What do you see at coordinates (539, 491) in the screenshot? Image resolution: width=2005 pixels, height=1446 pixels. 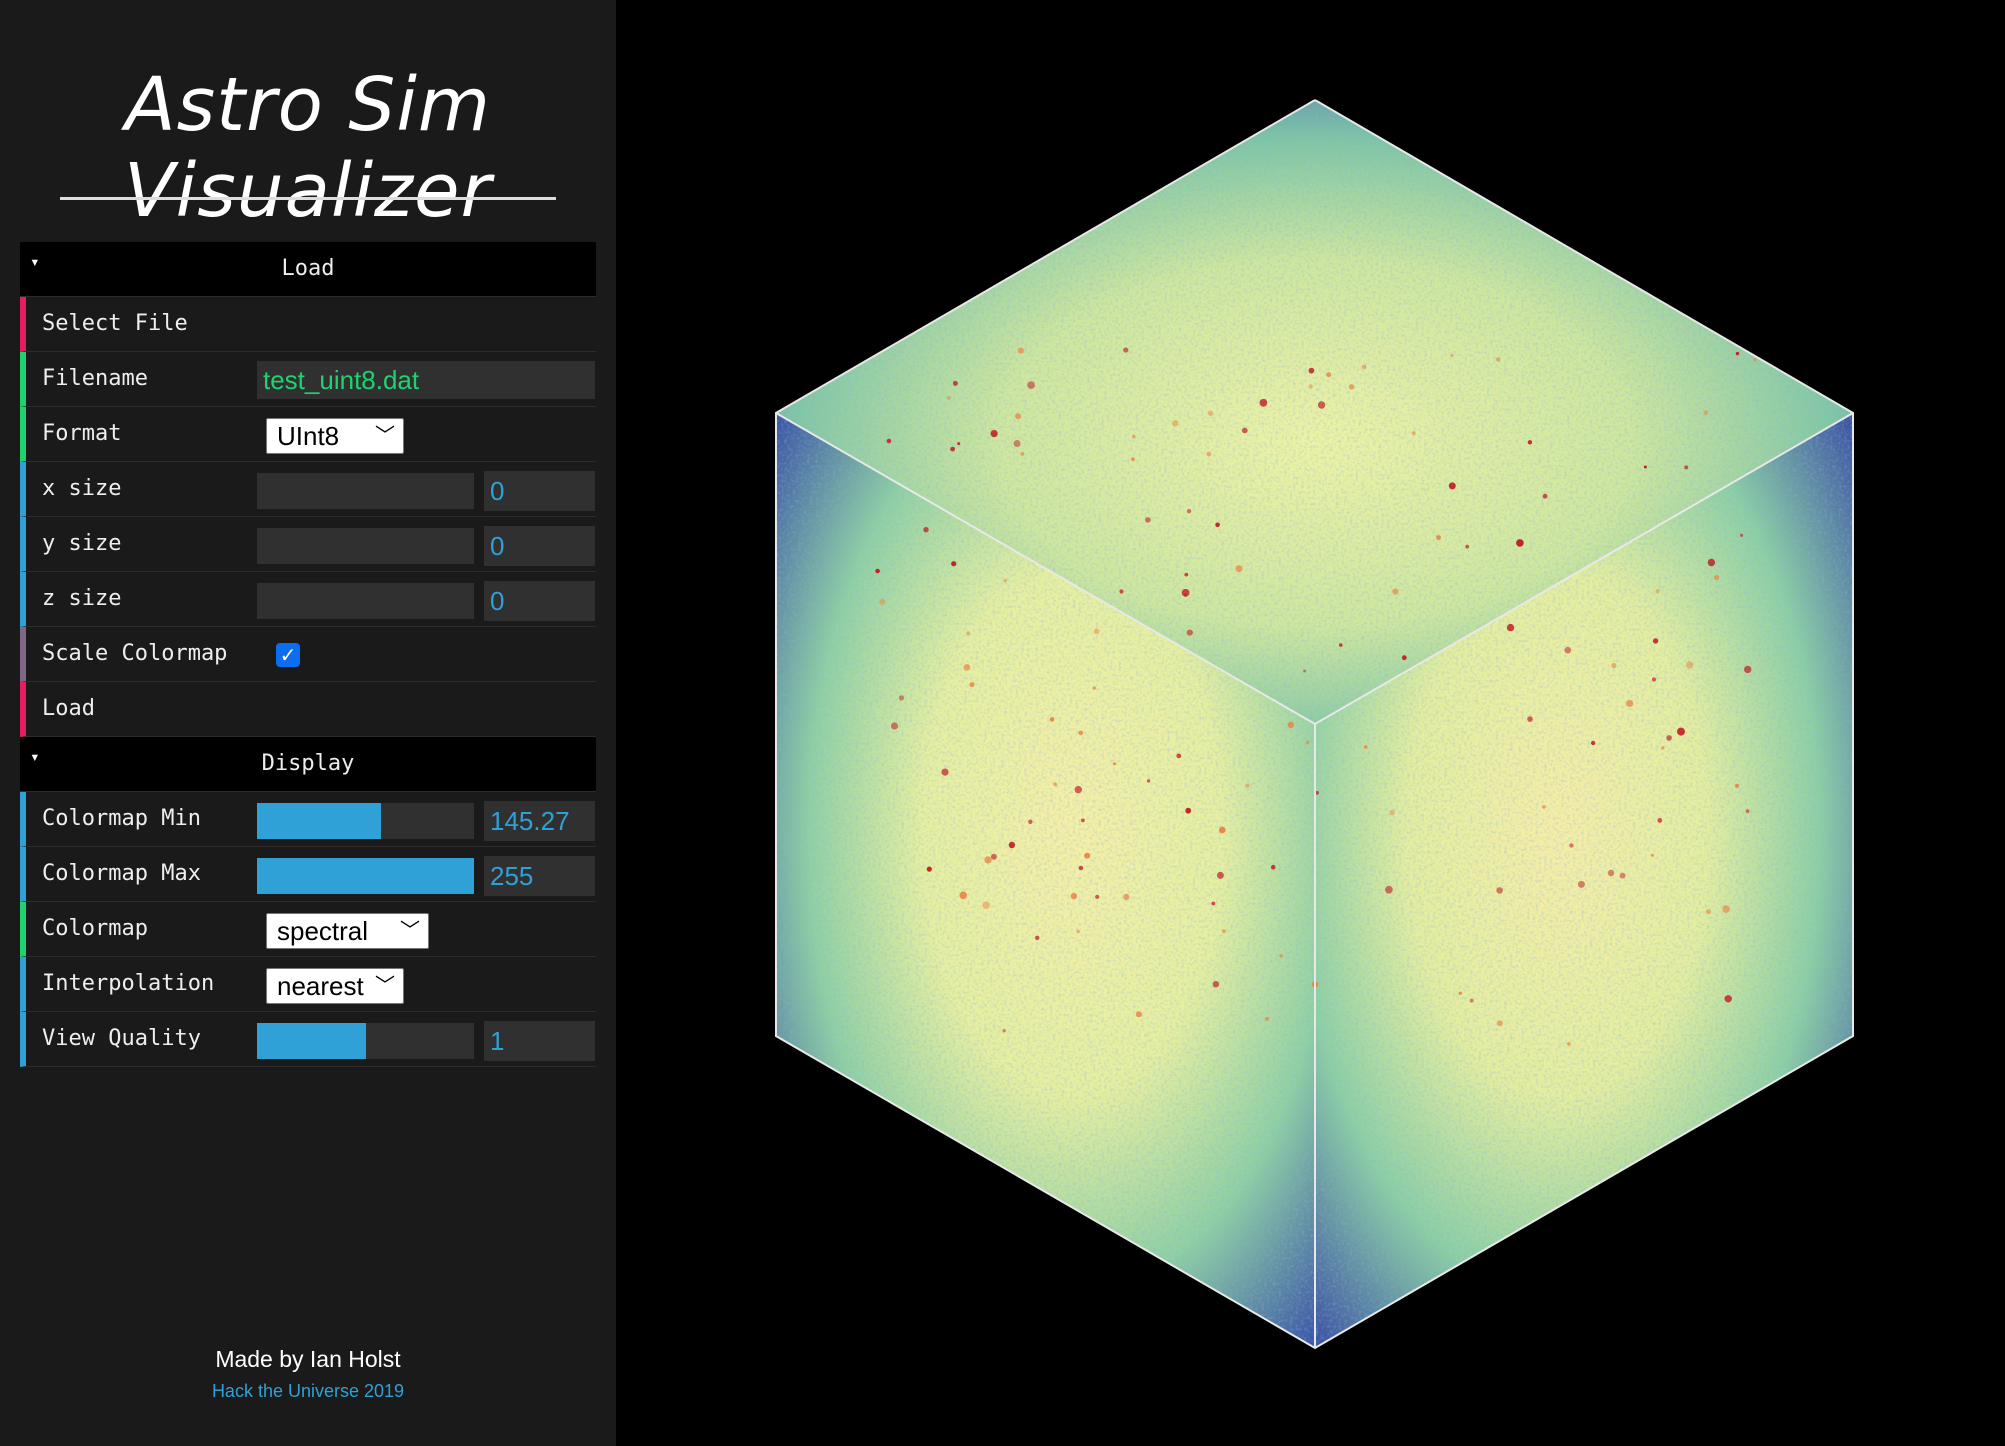 I see `x-size-input: 0` at bounding box center [539, 491].